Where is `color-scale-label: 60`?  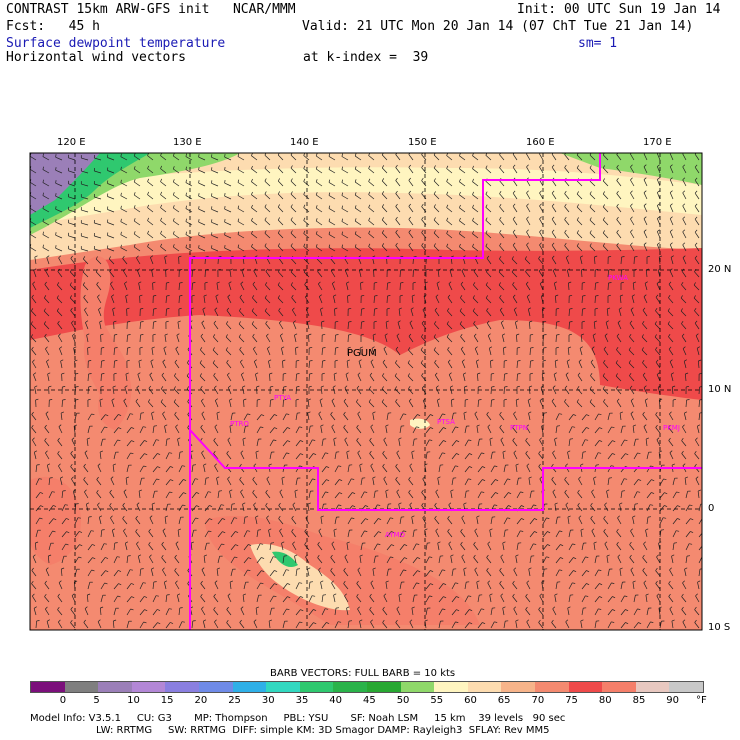
color-scale-label: 60 is located at coordinates (470, 700).